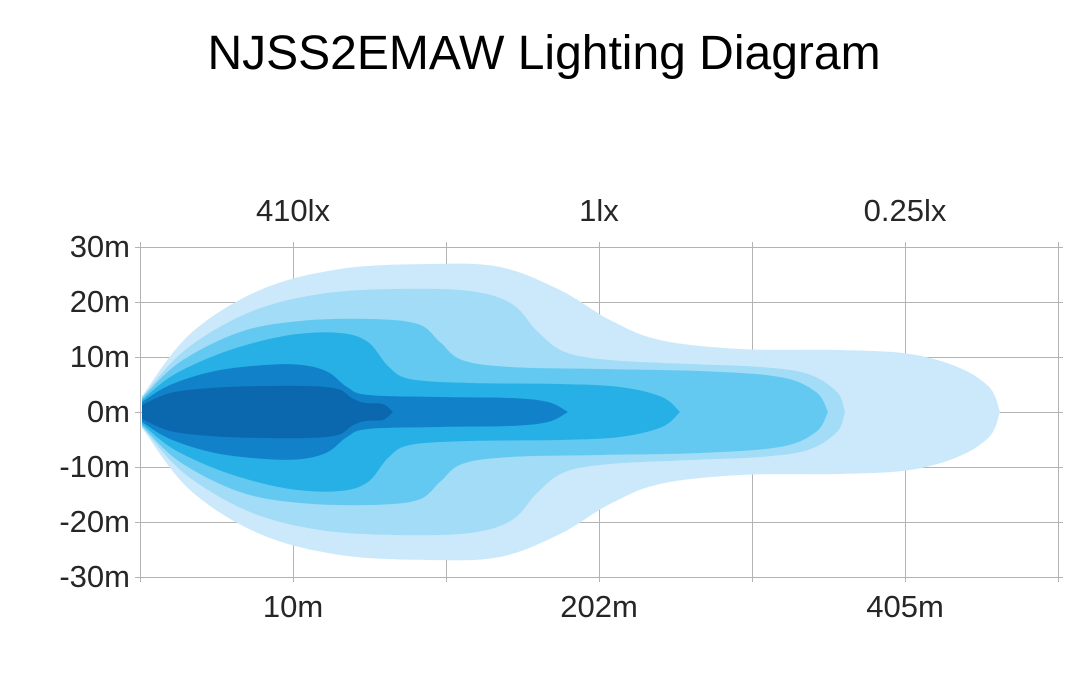 The height and width of the screenshot is (680, 1088). What do you see at coordinates (544, 53) in the screenshot?
I see `chart-title: NJSS2EMAW Lighting Diagram` at bounding box center [544, 53].